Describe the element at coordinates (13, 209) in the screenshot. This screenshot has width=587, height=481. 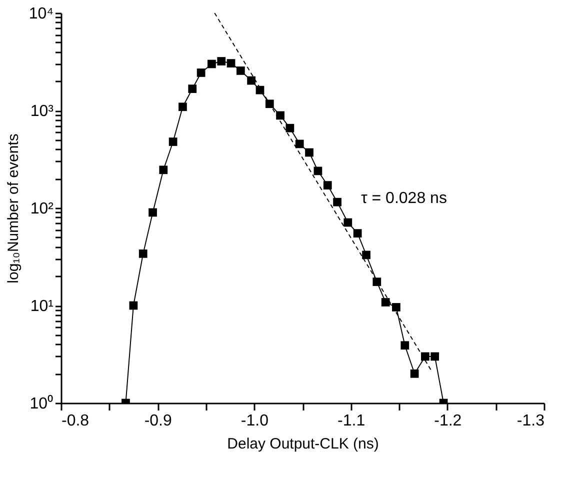
I see `y-axis-title: log₁₀Number of events` at that location.